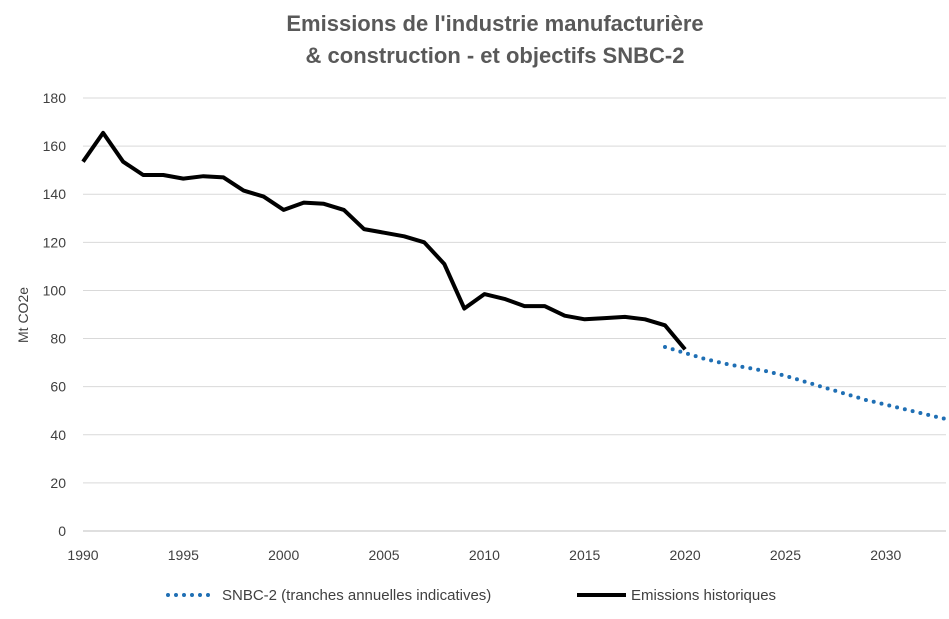 The width and height of the screenshot is (949, 619). I want to click on y-tick-label: 0, so click(62, 531).